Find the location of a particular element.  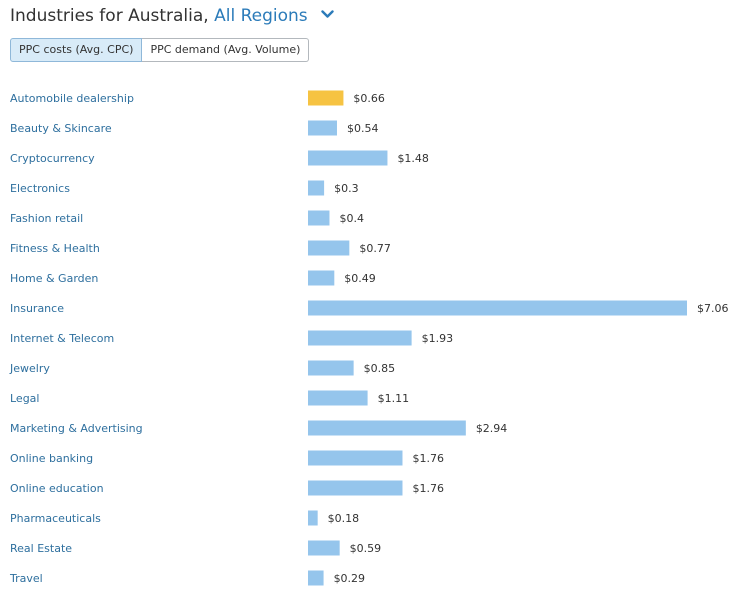

bar-fitness-and-health is located at coordinates (329, 248).